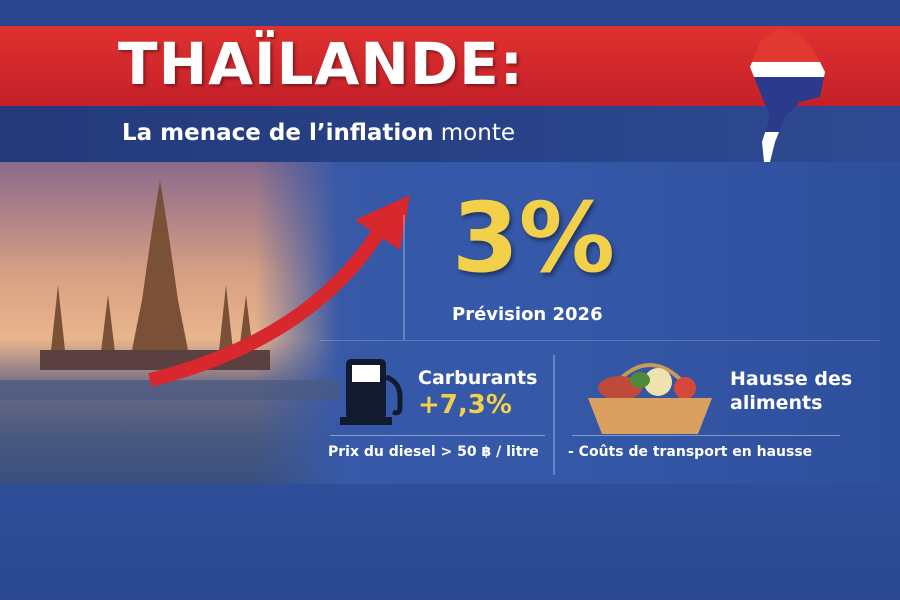 Image resolution: width=900 pixels, height=600 pixels. I want to click on food-basket-icon, so click(650, 398).